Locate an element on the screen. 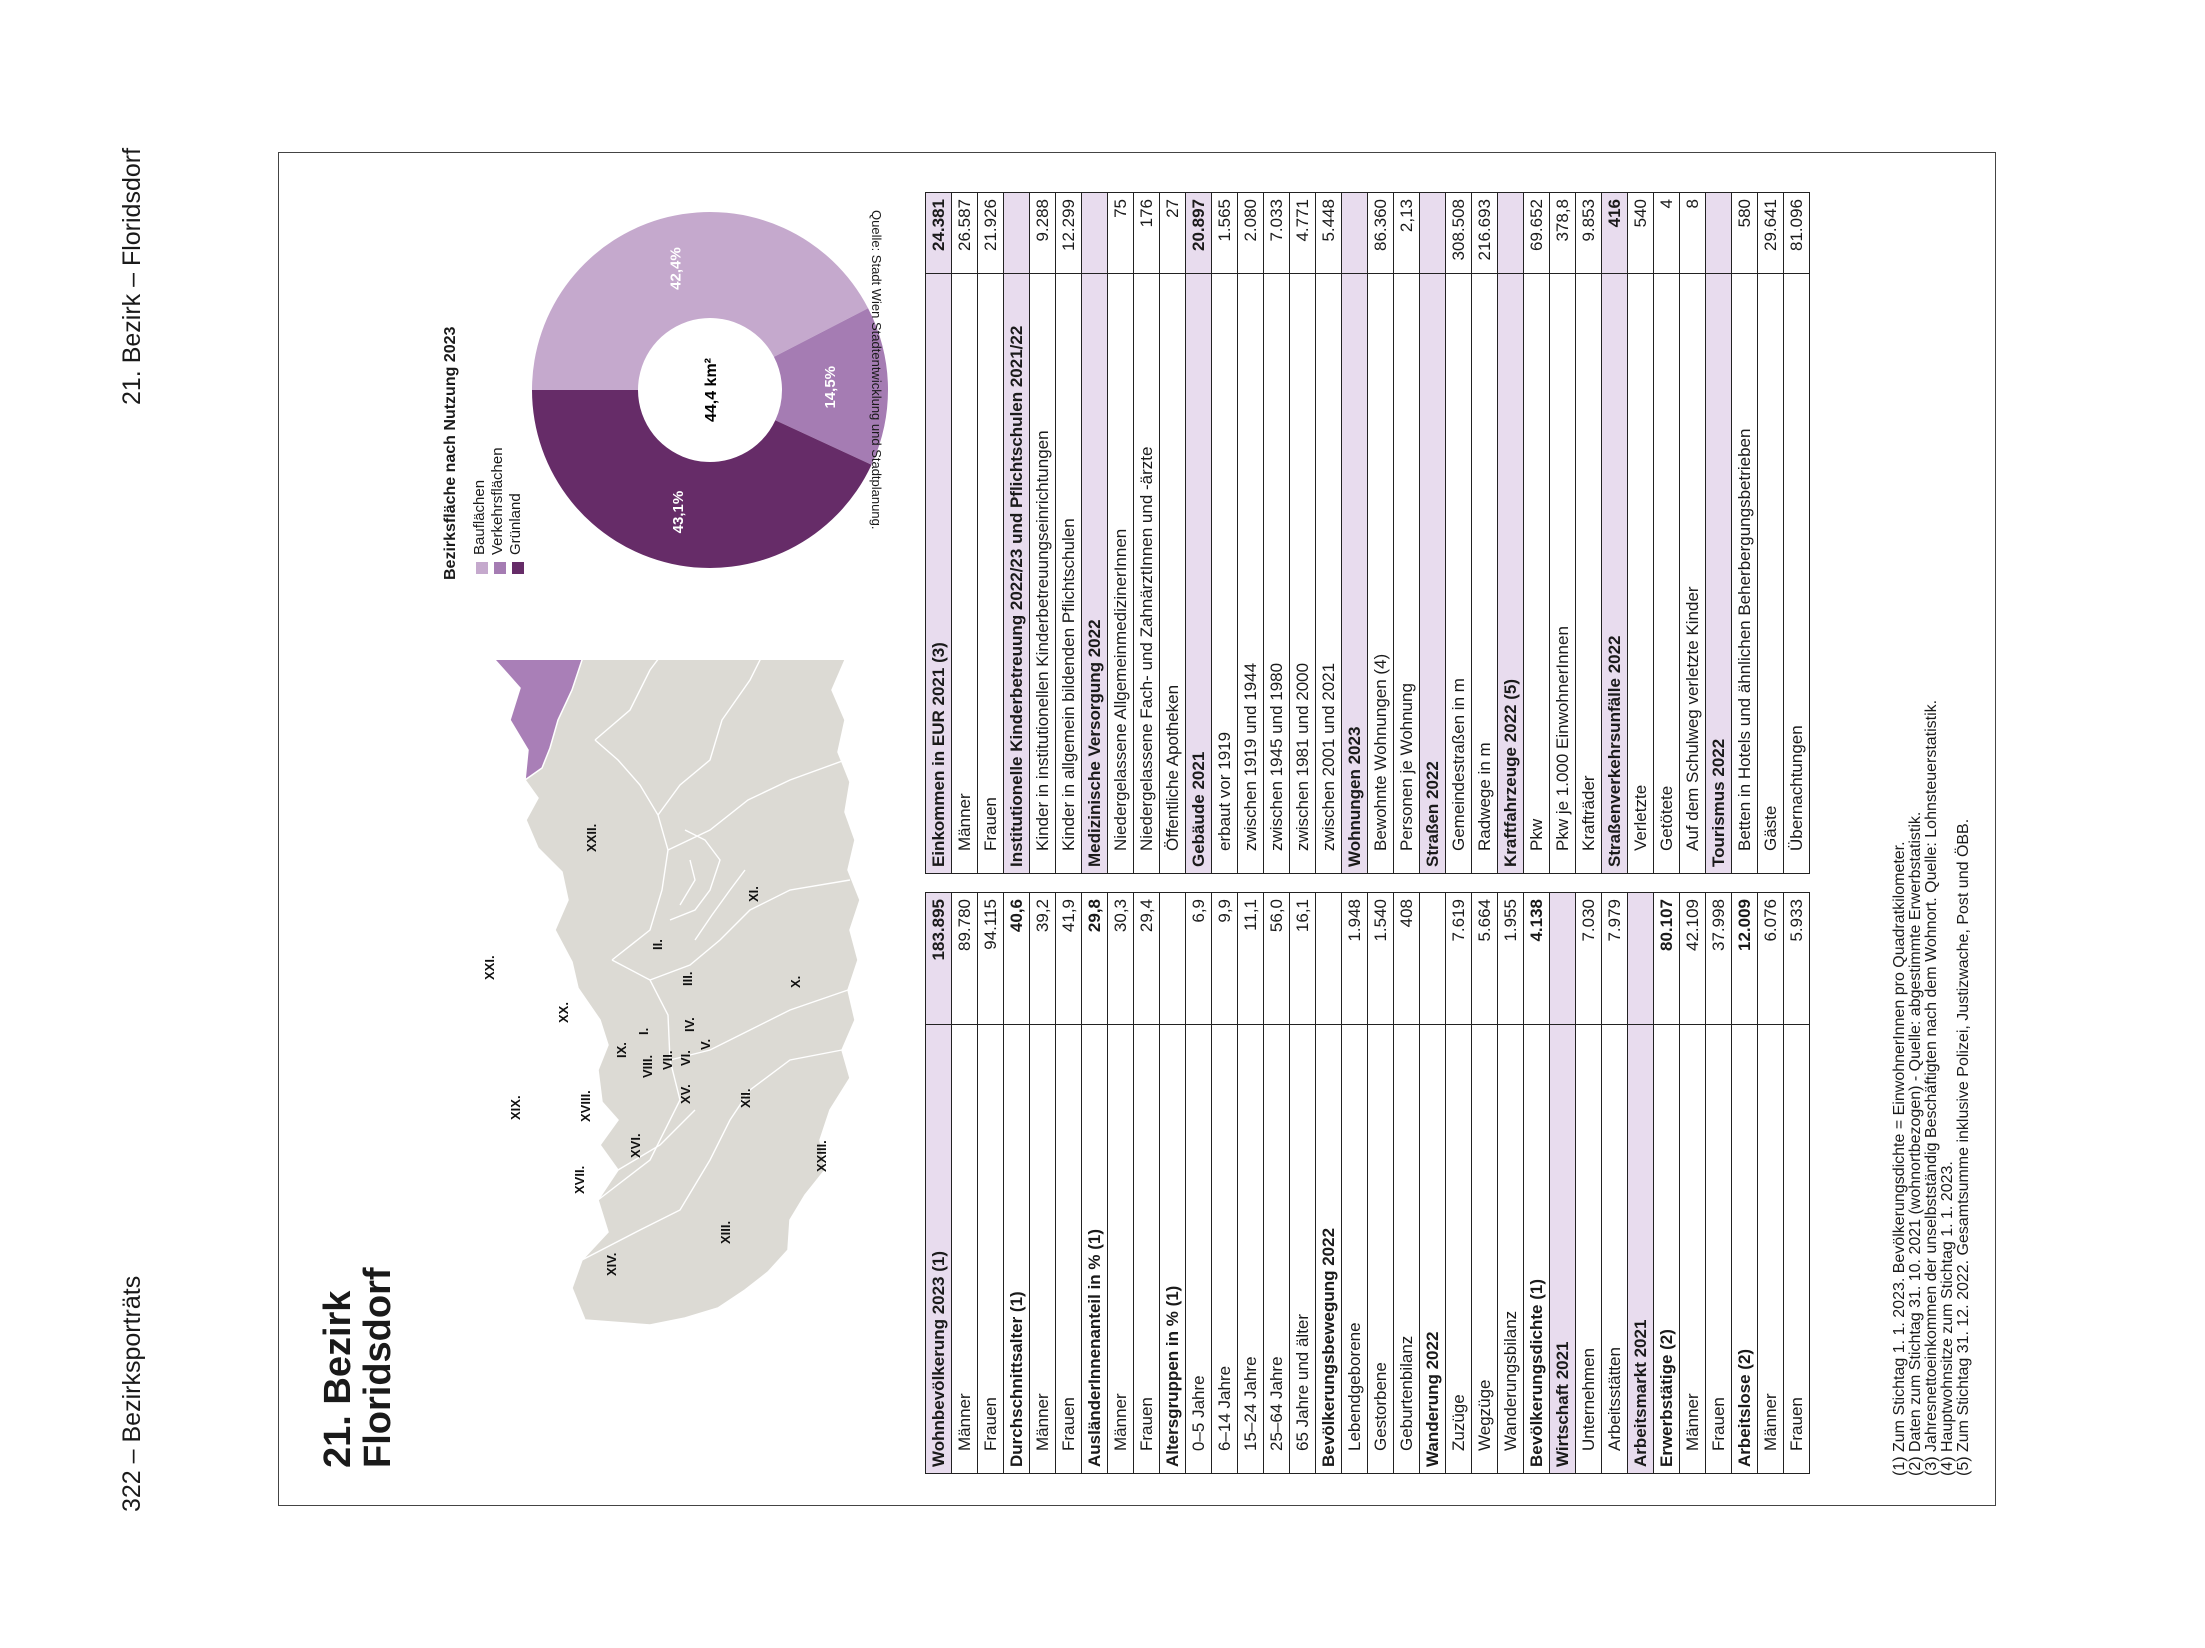 The height and width of the screenshot is (1648, 2205). row-value: 408 is located at coordinates (1406, 958).